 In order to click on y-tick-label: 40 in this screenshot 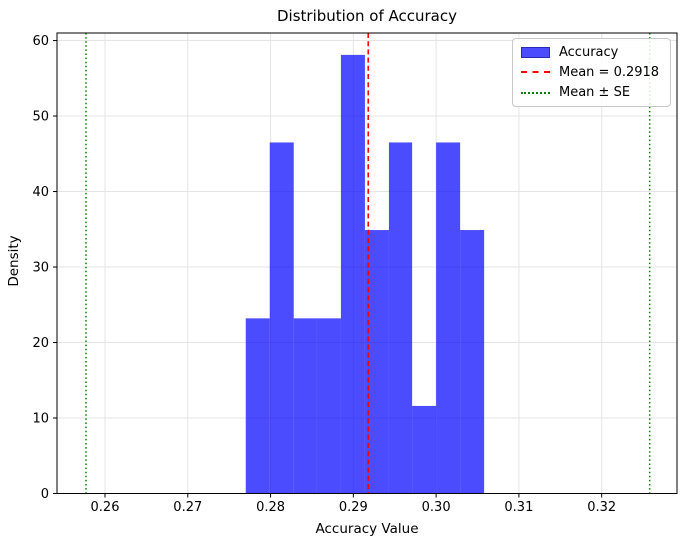, I will do `click(40, 192)`.